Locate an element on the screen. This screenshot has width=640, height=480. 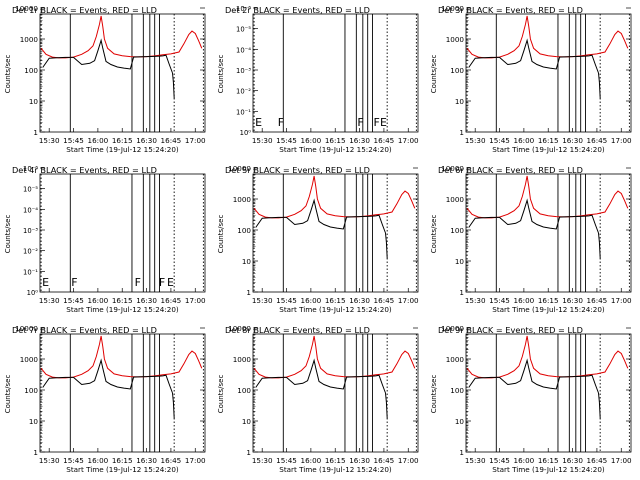
panel-title: Det 2r BLACK = Events, RED = LLD is located at coordinates (297, 10).